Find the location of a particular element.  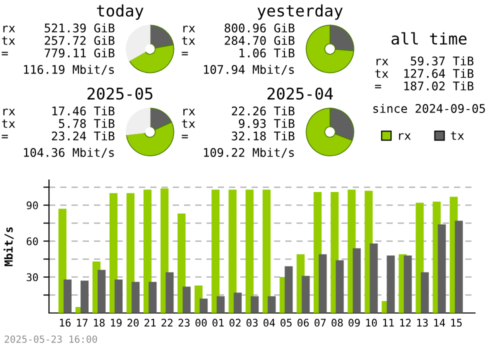

chart-title: today is located at coordinates (120, 12).